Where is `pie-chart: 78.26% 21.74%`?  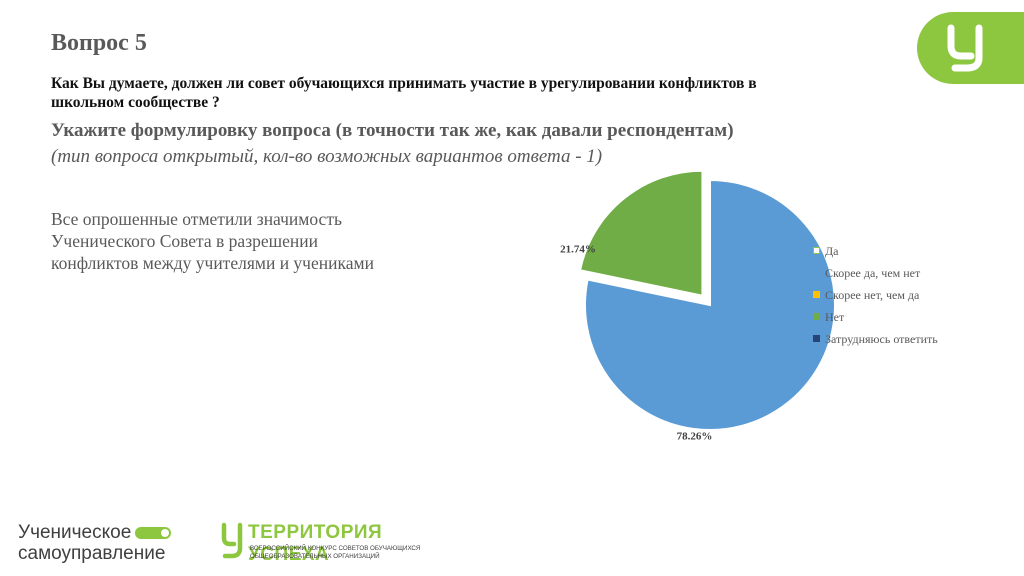 pie-chart: 78.26% 21.74% is located at coordinates (698, 305).